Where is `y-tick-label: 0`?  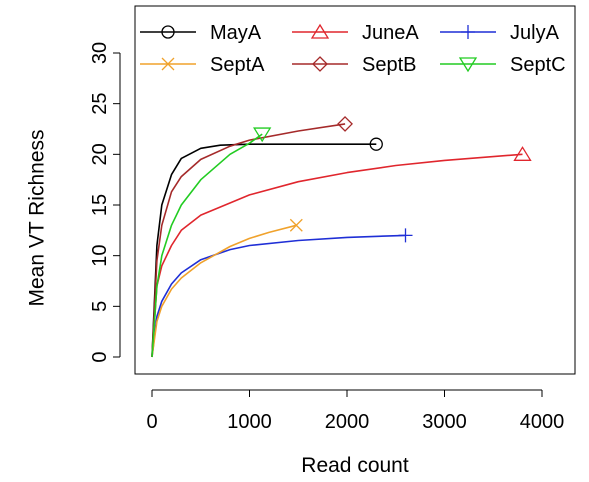 y-tick-label: 0 is located at coordinates (100, 356).